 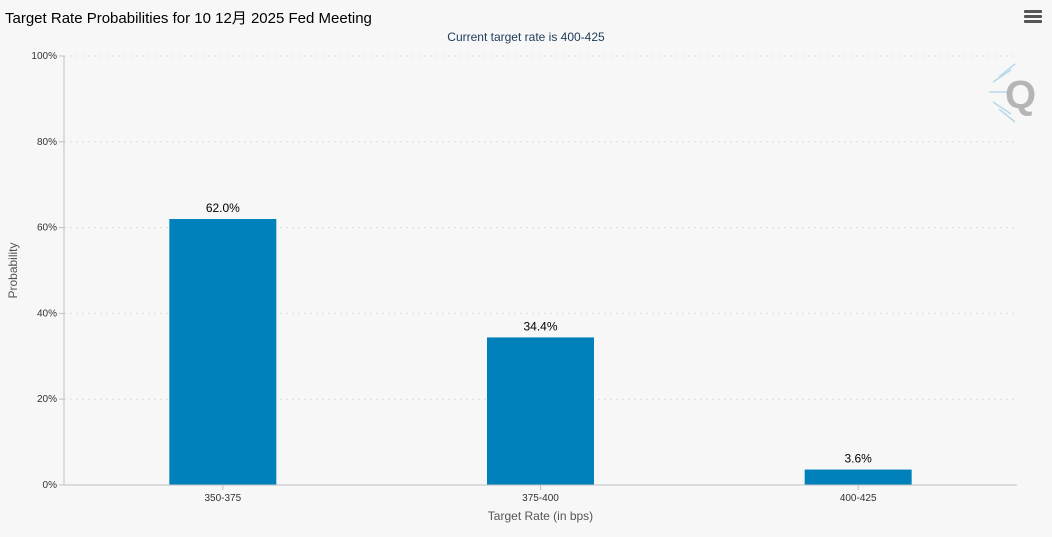 What do you see at coordinates (1020, 95) in the screenshot?
I see `svg-text: Q` at bounding box center [1020, 95].